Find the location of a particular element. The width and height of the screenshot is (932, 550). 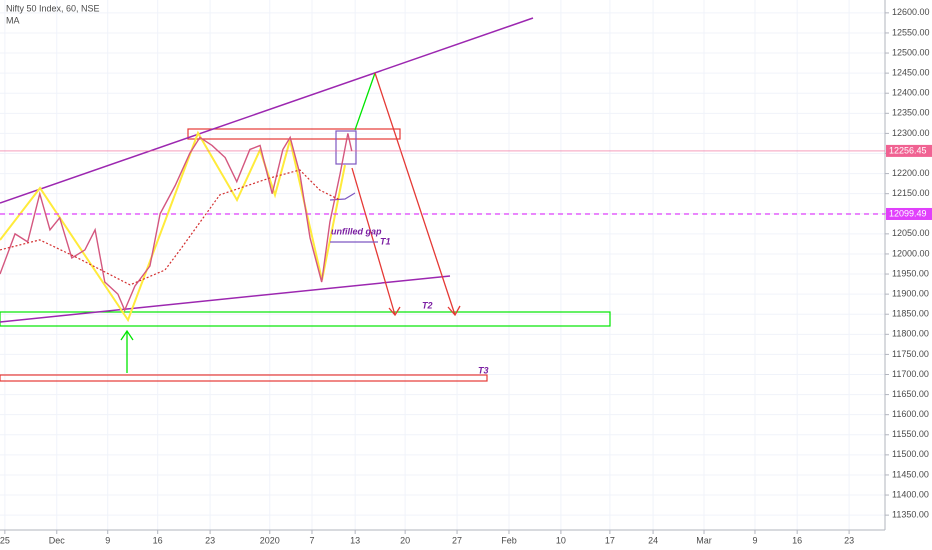

y-tick-label: 11750.00 is located at coordinates (910, 354).